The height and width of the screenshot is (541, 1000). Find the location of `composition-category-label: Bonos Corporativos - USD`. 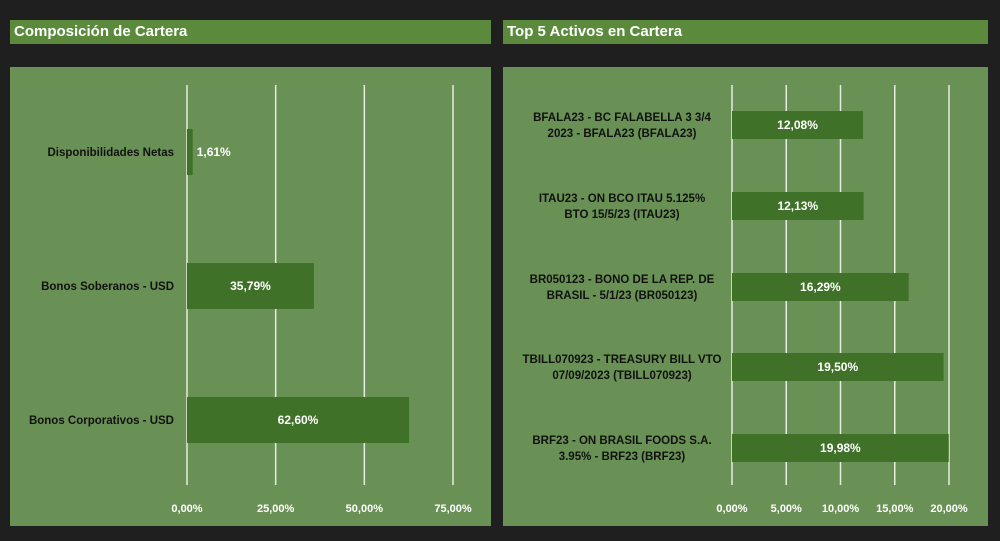

composition-category-label: Bonos Corporativos - USD is located at coordinates (101, 421).